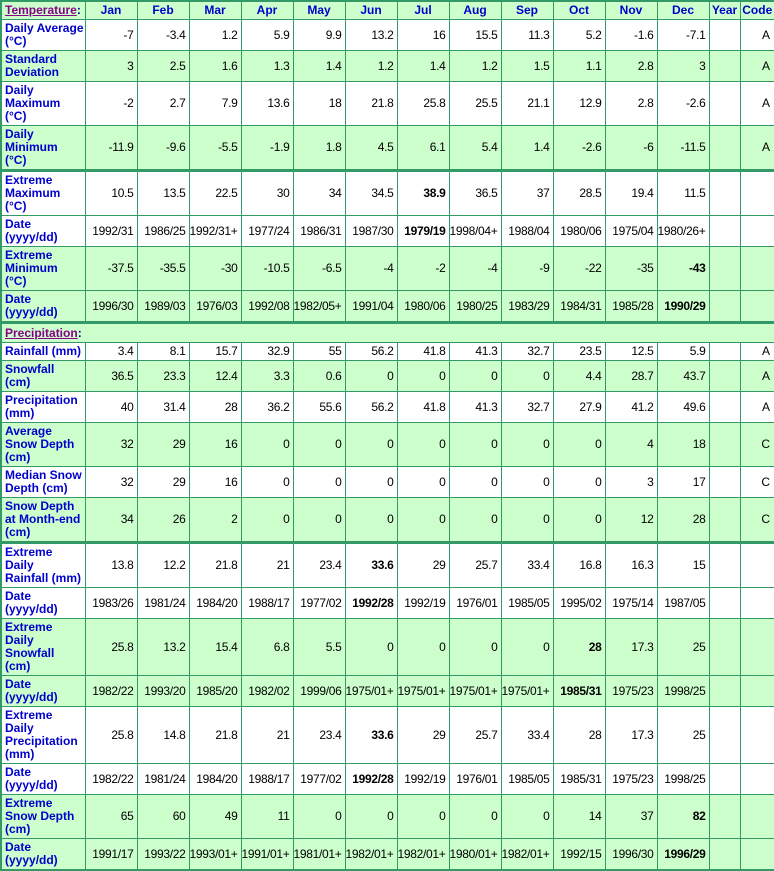  I want to click on column-header-jun: Jun, so click(371, 10).